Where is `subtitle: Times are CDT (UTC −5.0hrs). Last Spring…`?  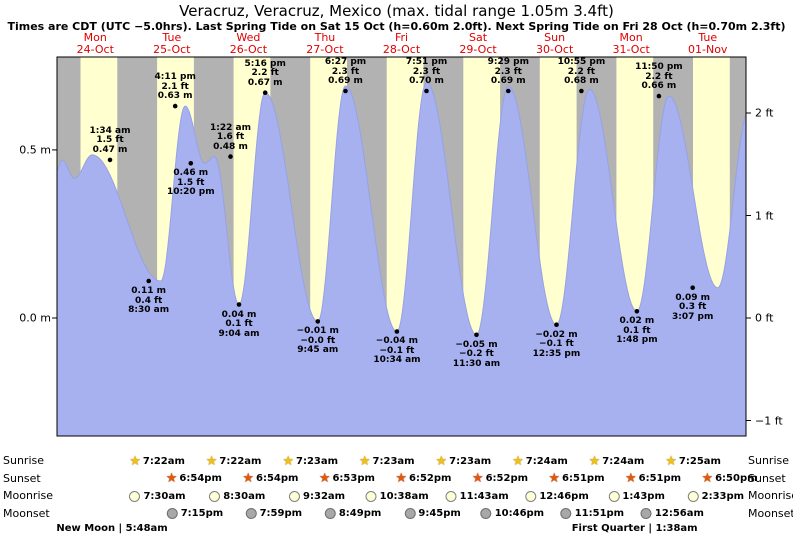
subtitle: Times are CDT (UTC −5.0hrs). Last Spring… is located at coordinates (396, 26).